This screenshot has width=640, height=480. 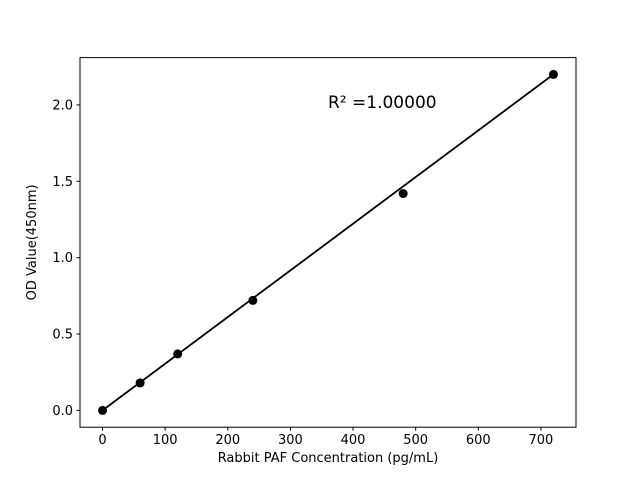 I want to click on y-tick-label: 1.0, so click(x=62, y=258).